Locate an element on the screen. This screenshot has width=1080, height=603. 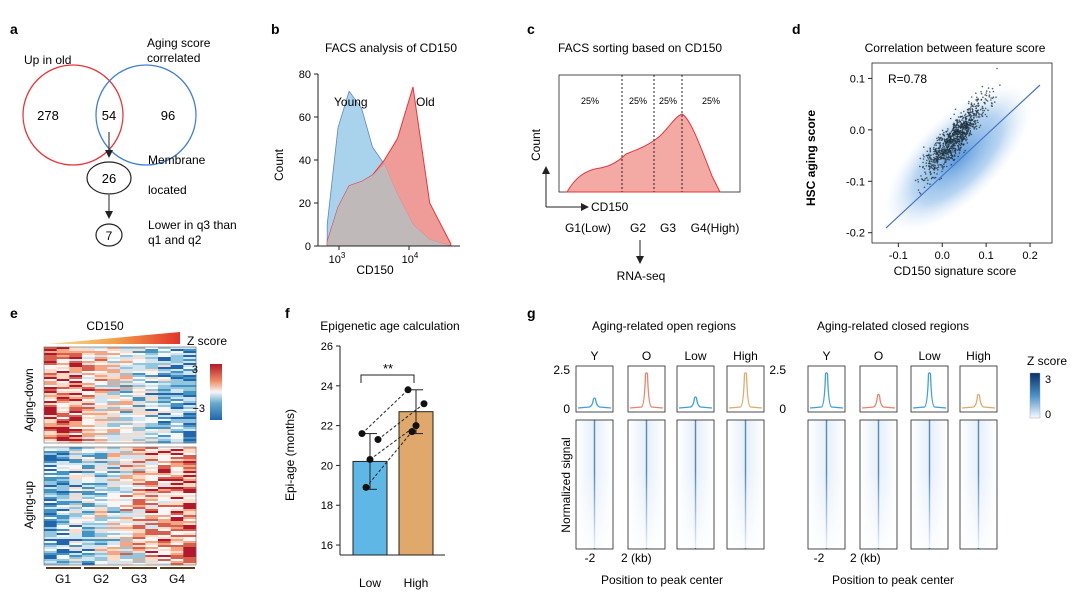
epi-ytick-label: 24 is located at coordinates (327, 387).